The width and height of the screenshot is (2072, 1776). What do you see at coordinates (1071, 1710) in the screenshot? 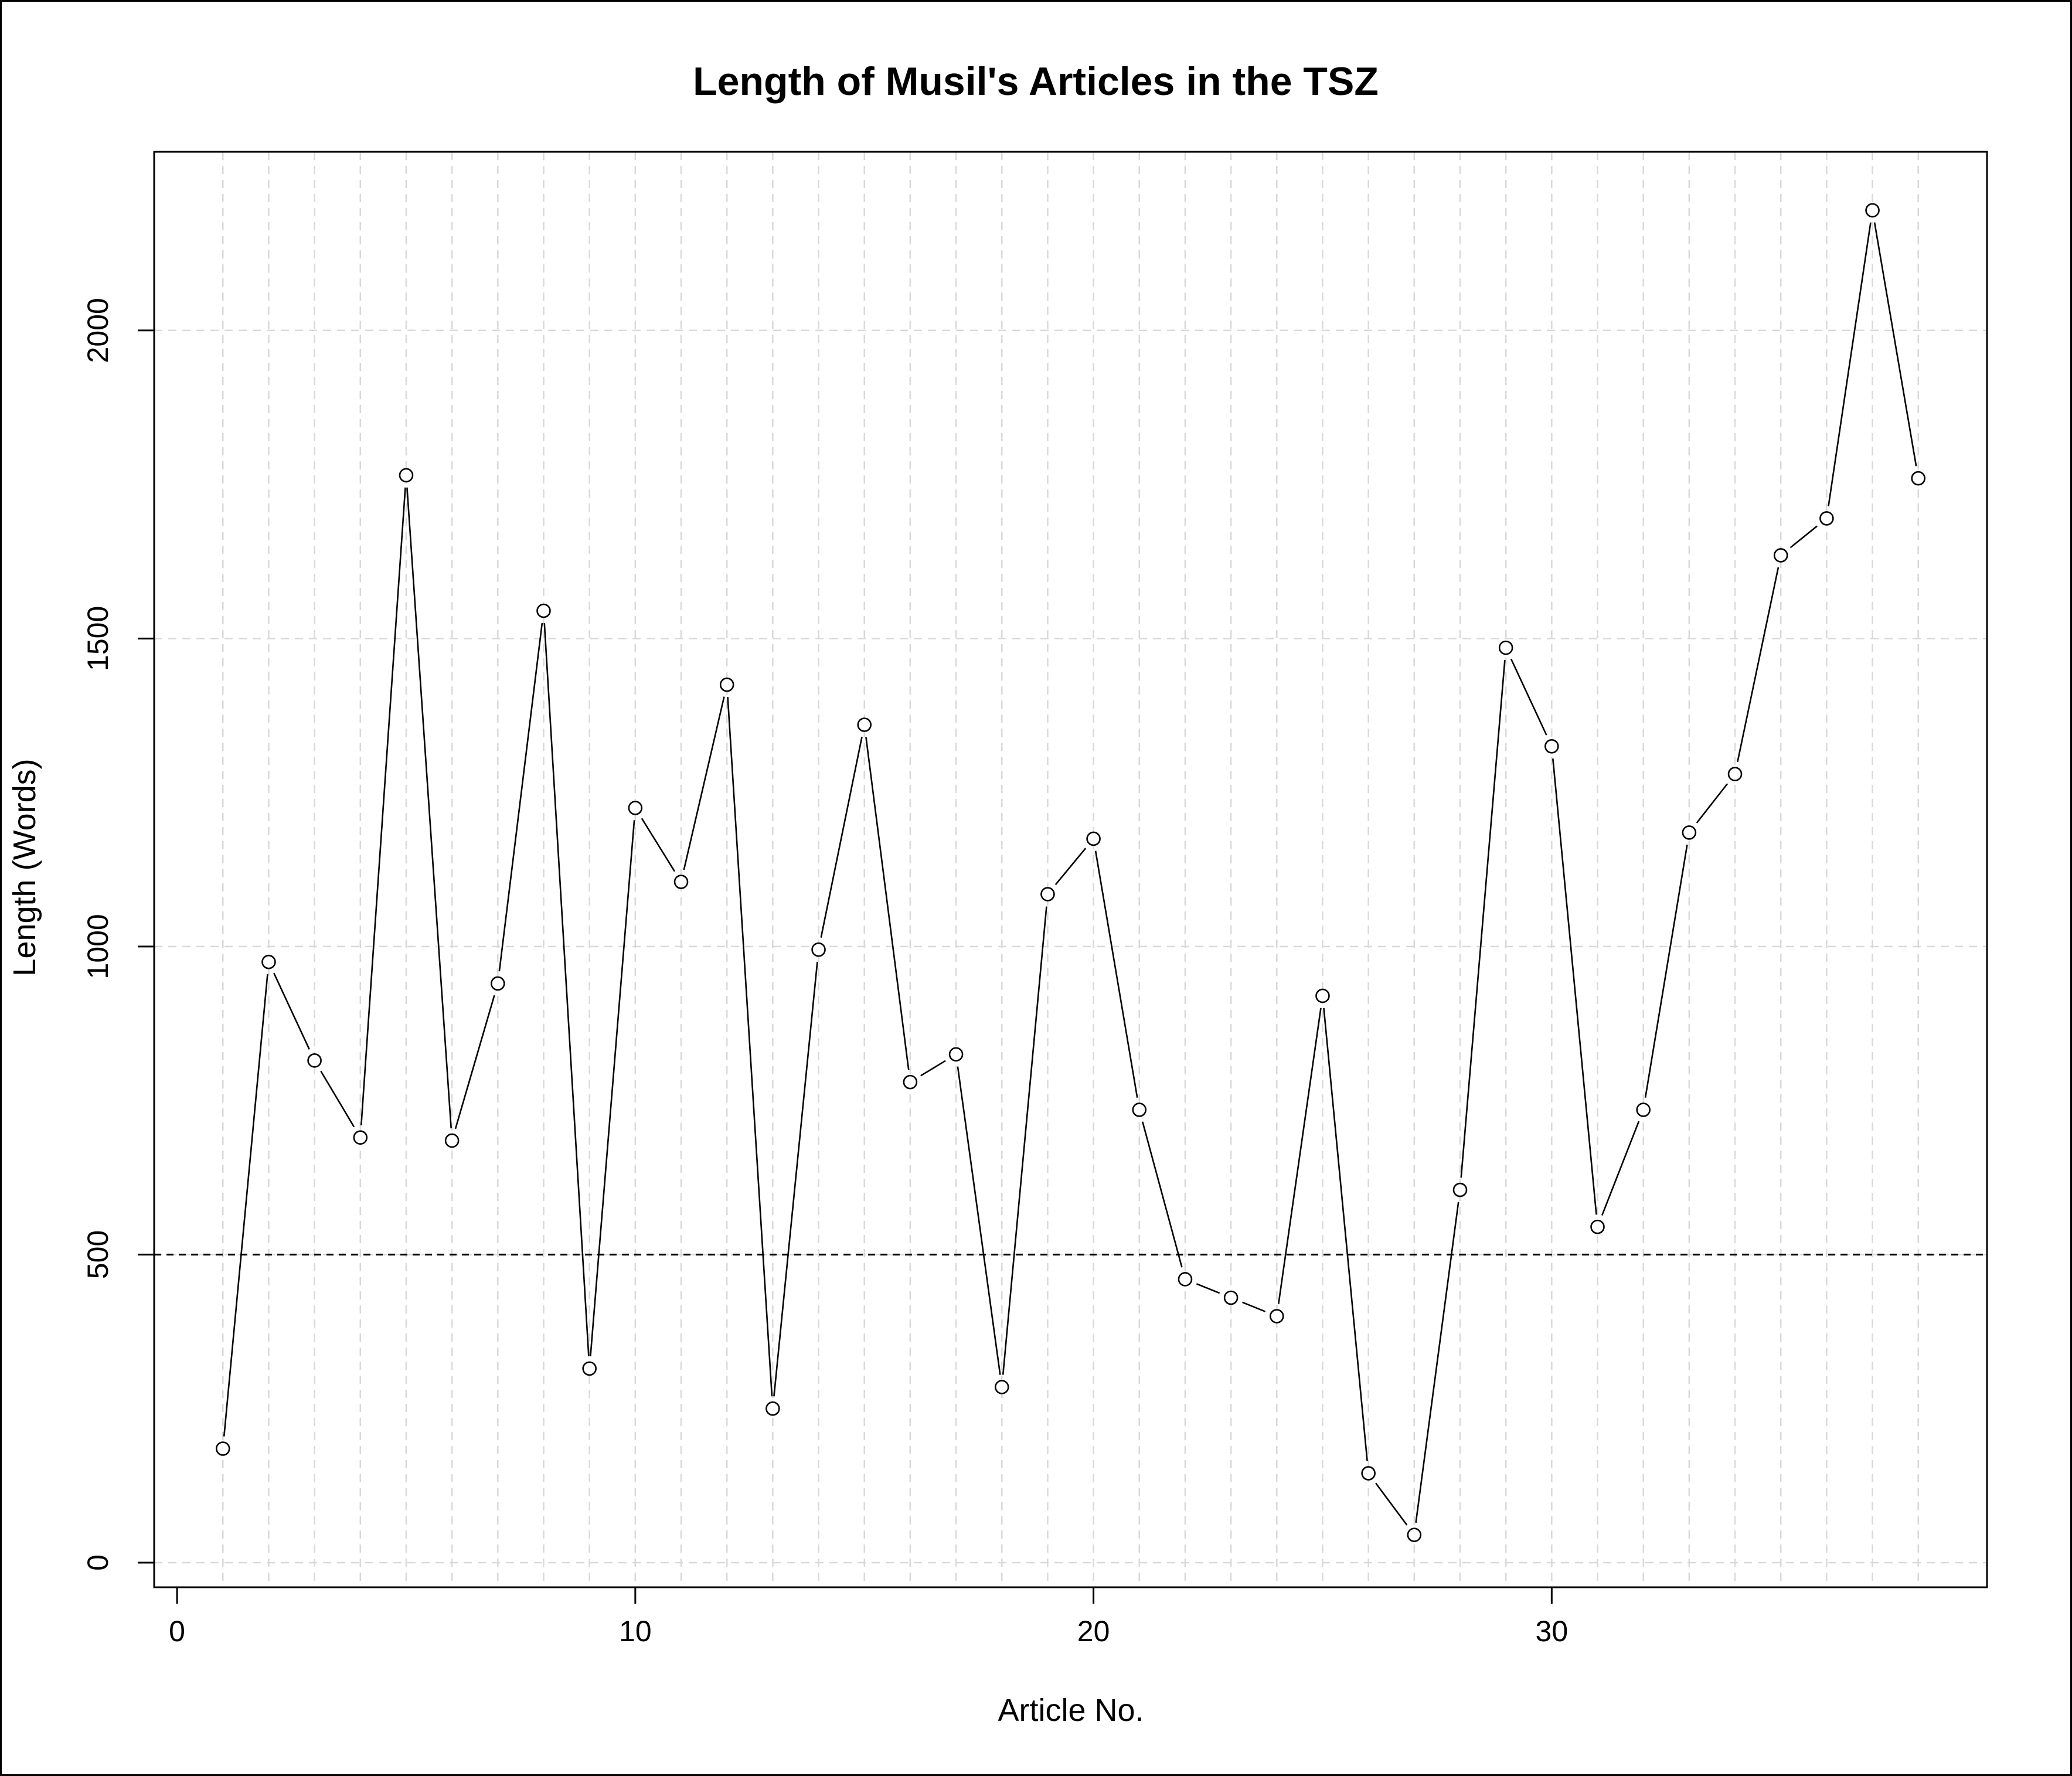
I see `x-axis-label: Article No.` at bounding box center [1071, 1710].